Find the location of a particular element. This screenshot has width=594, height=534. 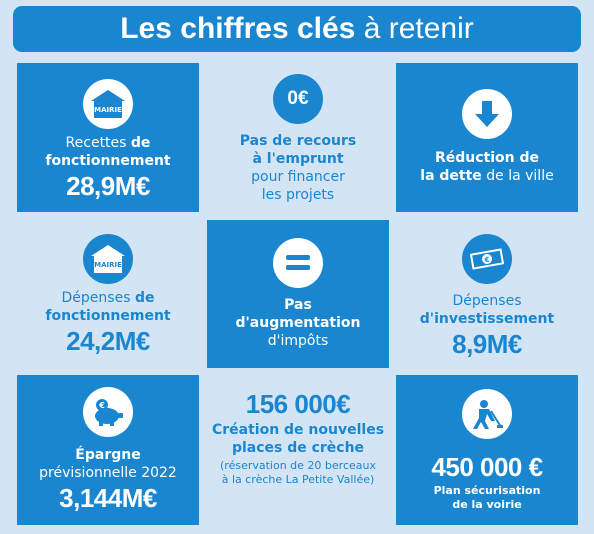

emprunt-bold-1: Pas de recours is located at coordinates (298, 141).